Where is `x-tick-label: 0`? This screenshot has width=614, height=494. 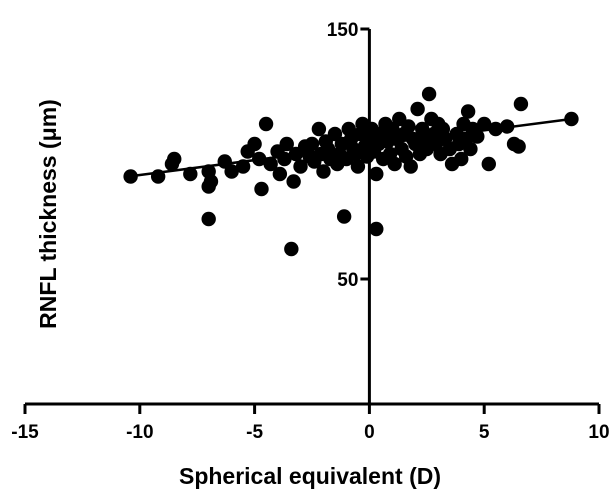
x-tick-label: 0 is located at coordinates (369, 432).